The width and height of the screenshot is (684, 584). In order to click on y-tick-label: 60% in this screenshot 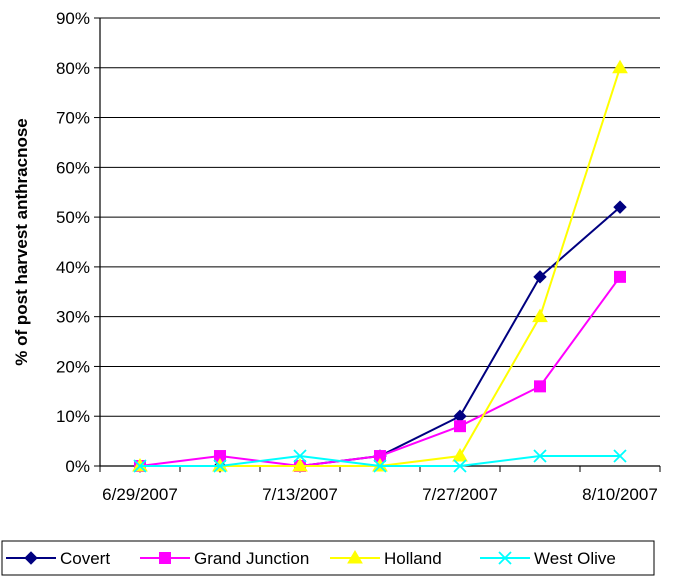, I will do `click(73, 167)`.